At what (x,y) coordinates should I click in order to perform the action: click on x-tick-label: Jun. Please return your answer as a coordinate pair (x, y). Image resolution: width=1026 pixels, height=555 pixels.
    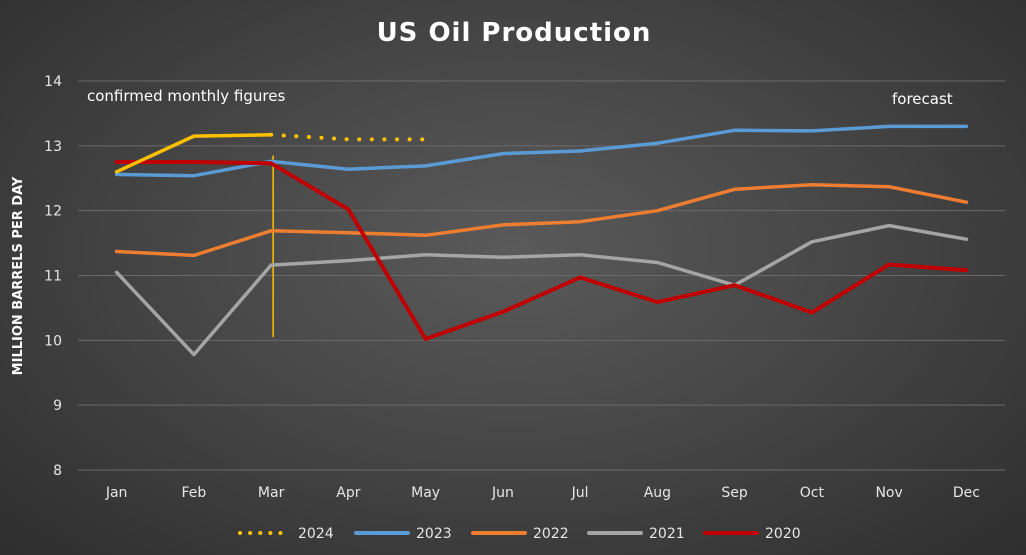
    Looking at the image, I should click on (502, 493).